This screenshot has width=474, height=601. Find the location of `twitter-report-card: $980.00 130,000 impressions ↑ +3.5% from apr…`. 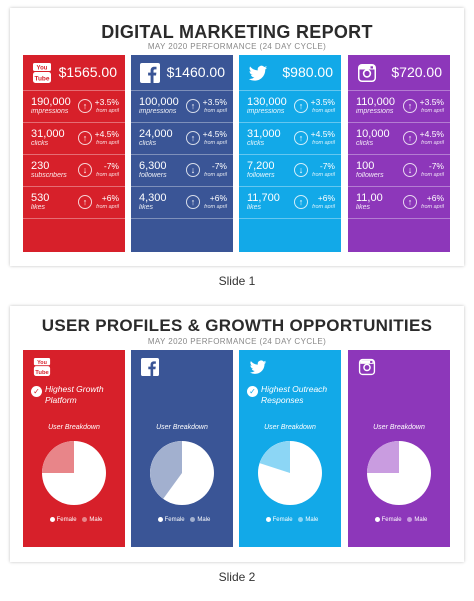

twitter-report-card: $980.00 130,000 impressions ↑ +3.5% from apr… is located at coordinates (290, 153).